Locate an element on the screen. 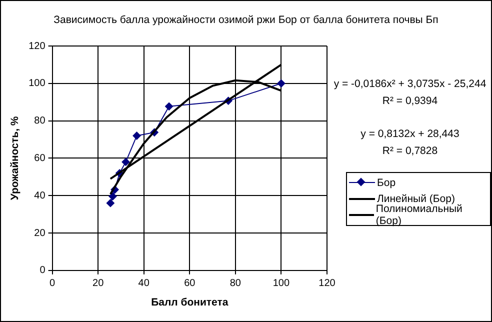 The height and width of the screenshot is (322, 492). y-tick-label: 120 is located at coordinates (37, 46).